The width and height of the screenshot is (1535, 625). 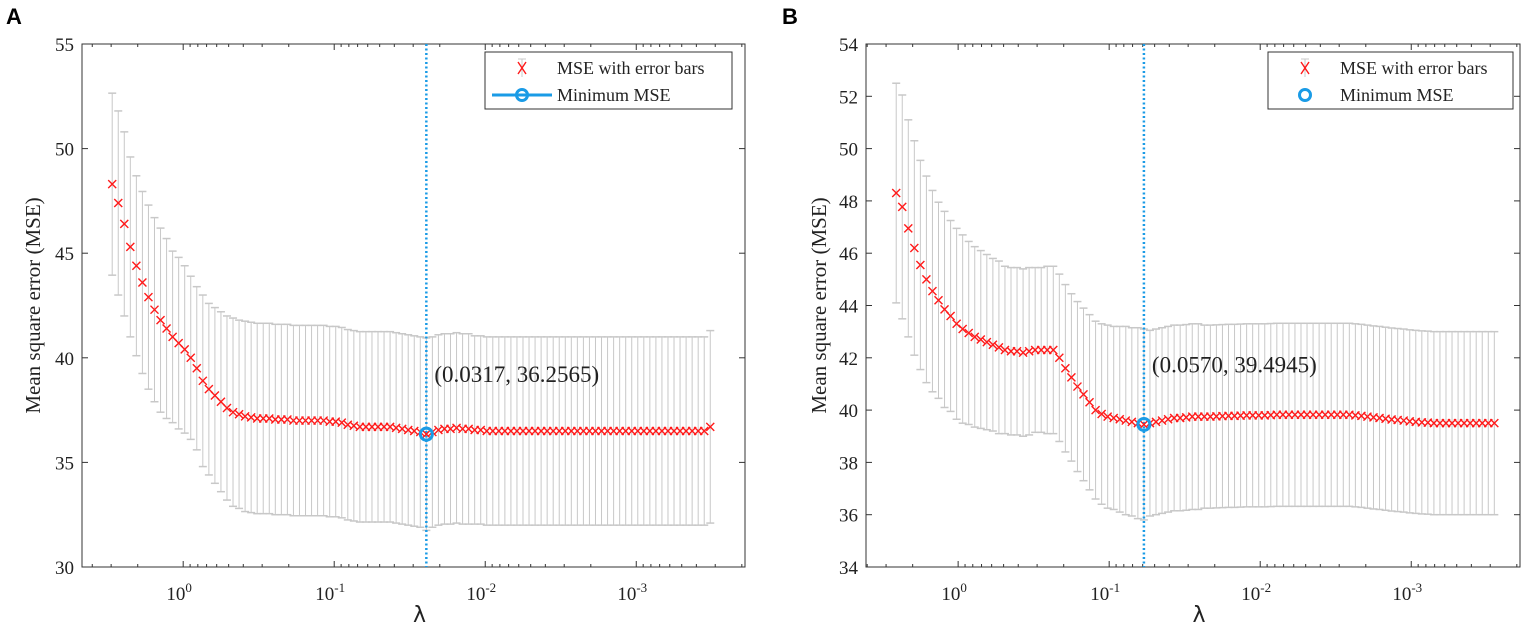 What do you see at coordinates (848, 463) in the screenshot?
I see `y-tick-label: 38` at bounding box center [848, 463].